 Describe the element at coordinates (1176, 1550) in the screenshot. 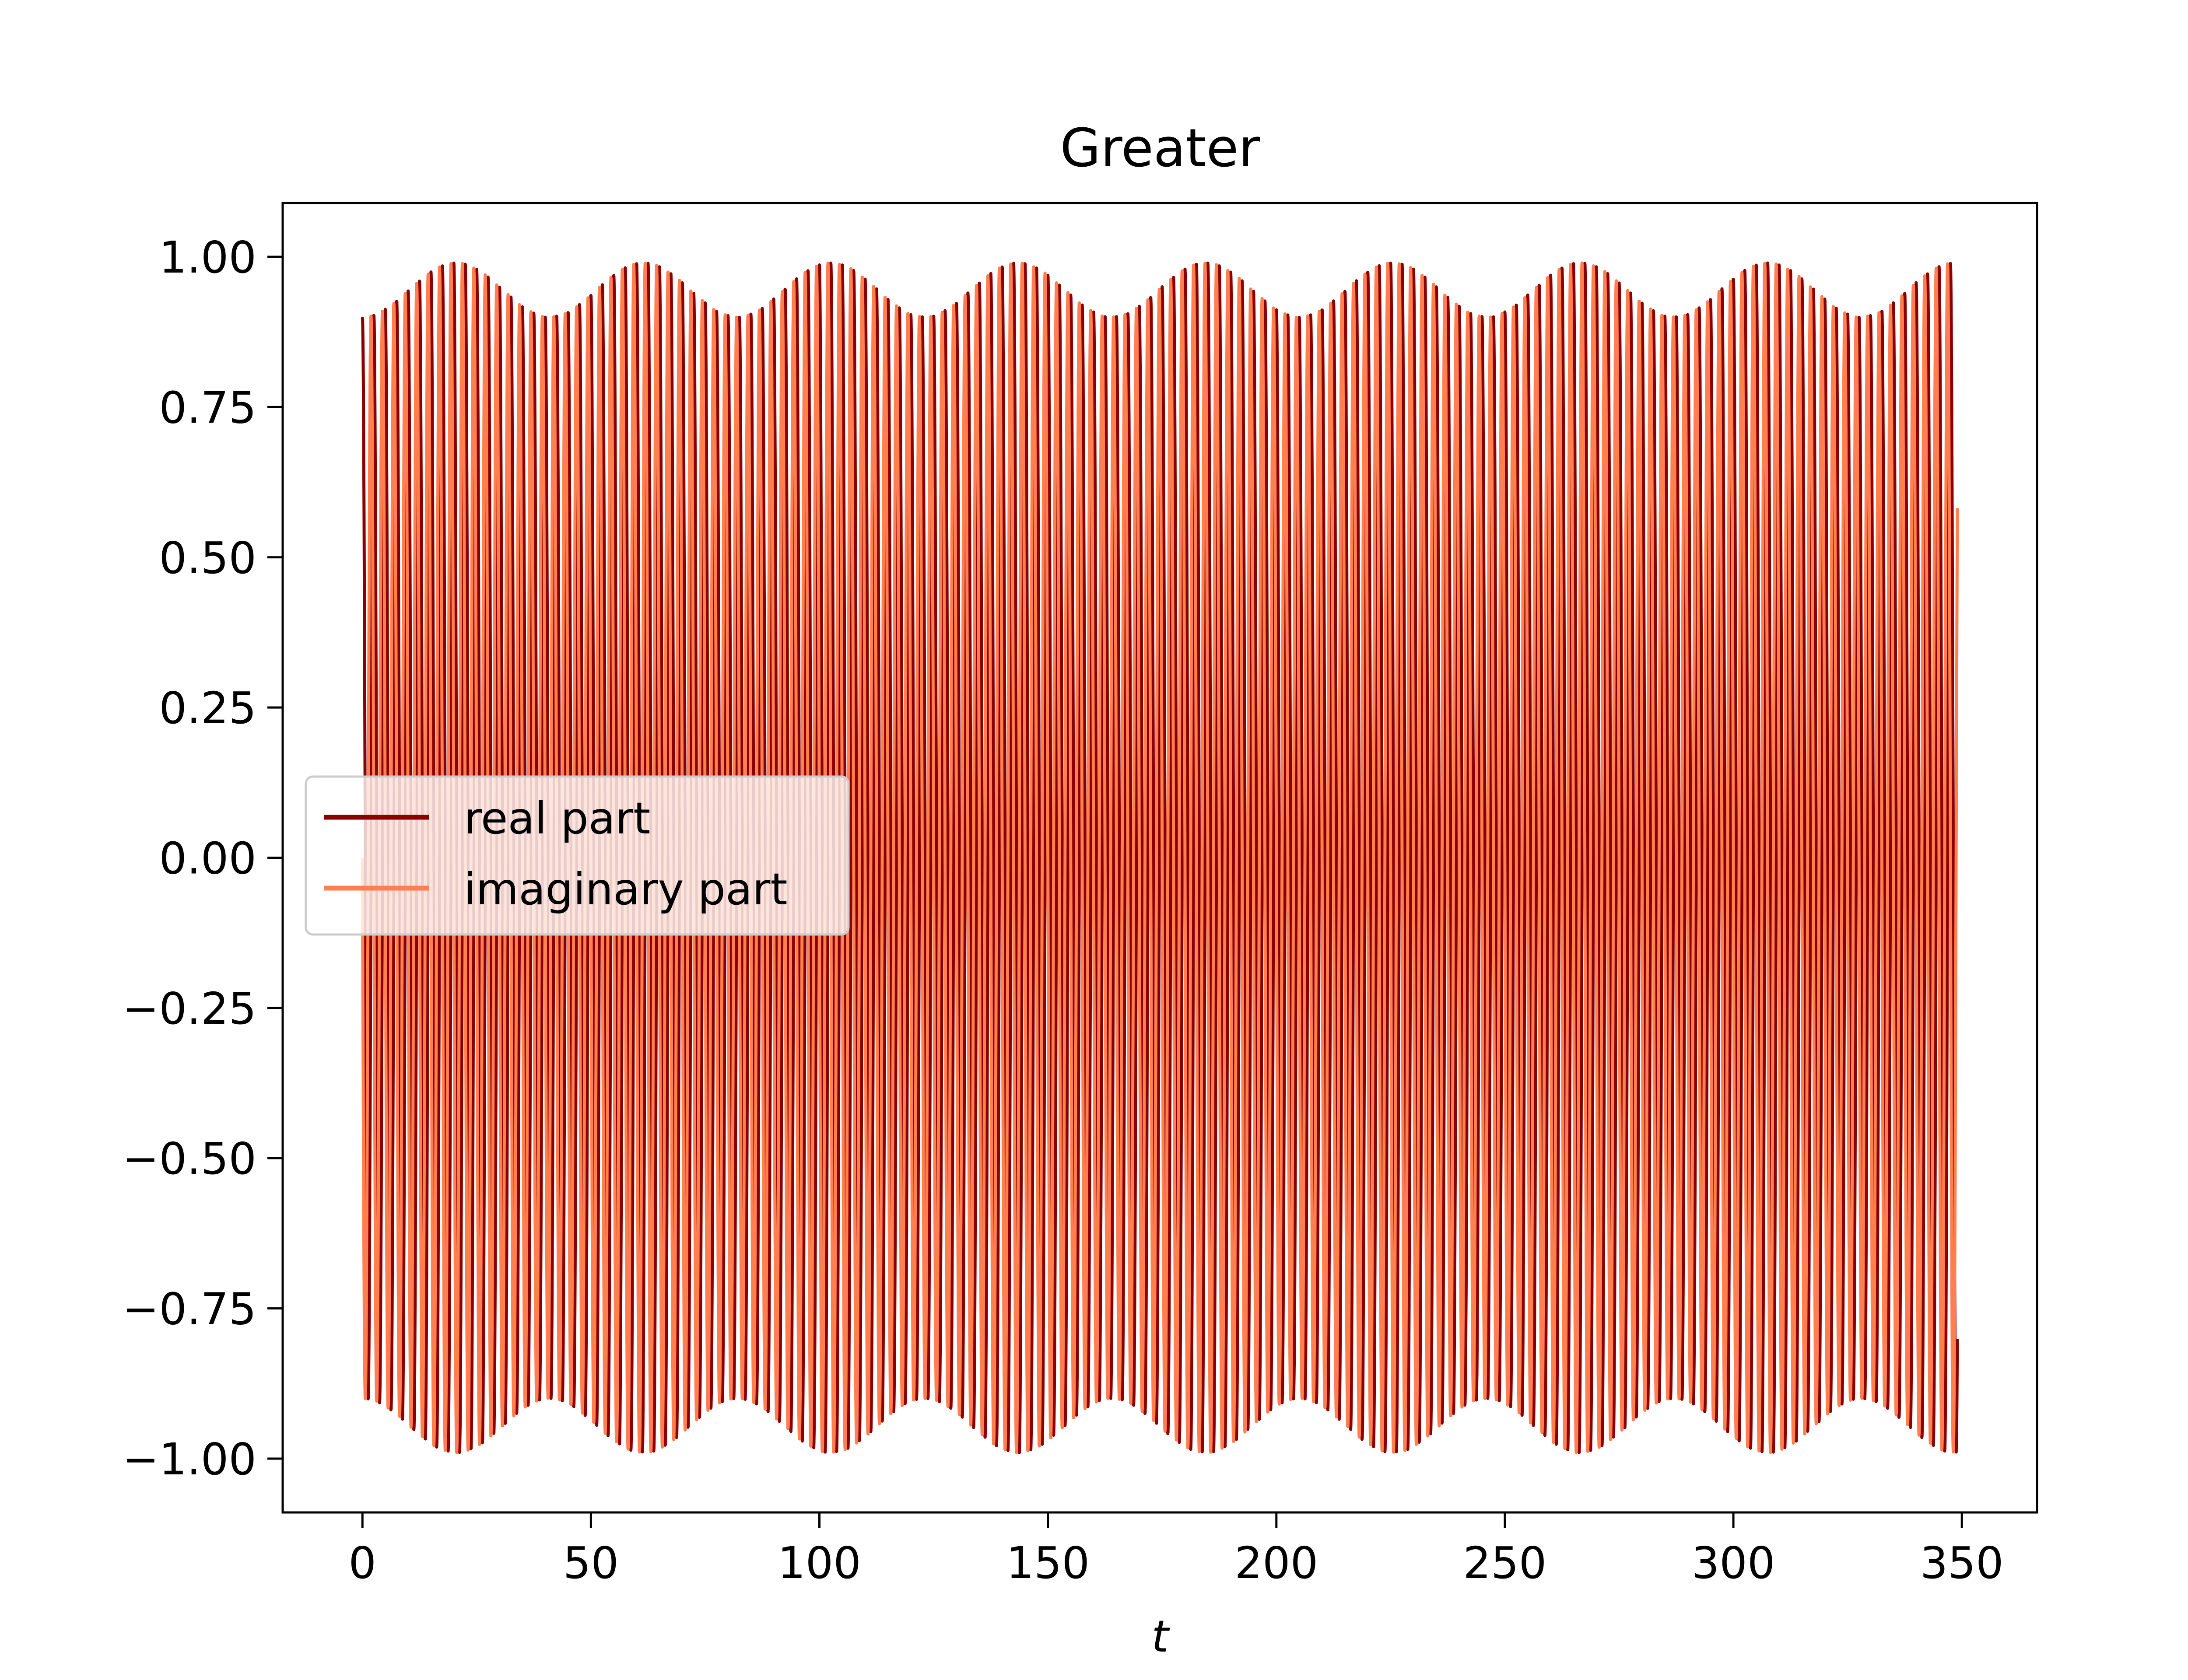

I see `x-axis: 0 50 100 150 200 250 300 350` at that location.